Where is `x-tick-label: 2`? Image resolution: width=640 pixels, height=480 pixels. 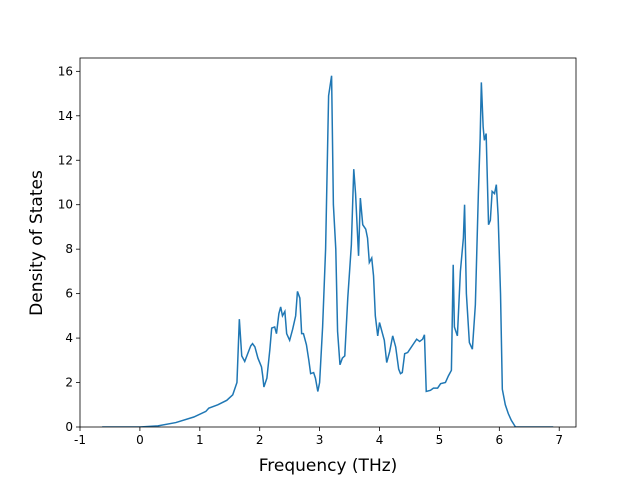 x-tick-label: 2 is located at coordinates (260, 440).